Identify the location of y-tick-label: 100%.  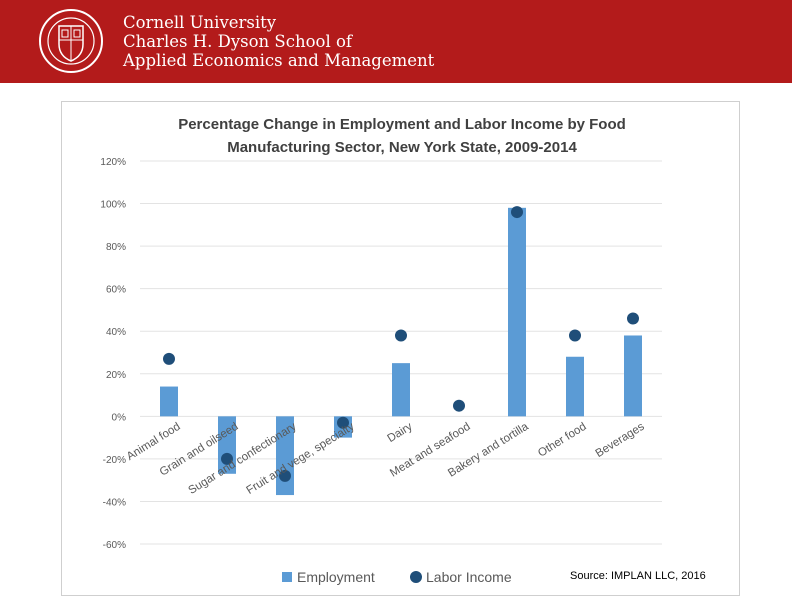
(113, 205).